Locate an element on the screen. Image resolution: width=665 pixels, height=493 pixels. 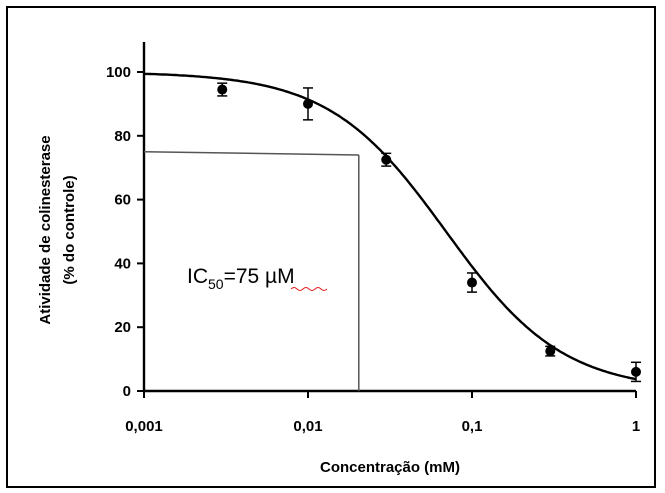
y-axis-label-line2: (% do controle) is located at coordinates (69, 229).